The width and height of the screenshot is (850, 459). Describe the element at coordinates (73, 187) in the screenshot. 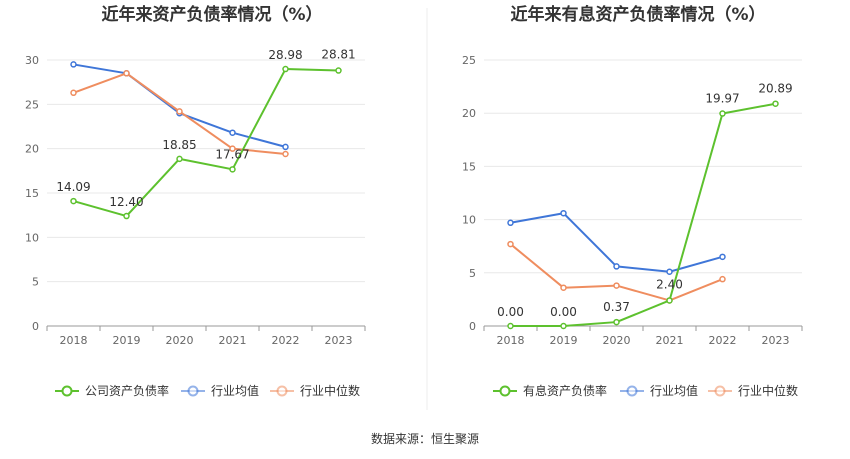

I see `data-label: 14.09` at that location.